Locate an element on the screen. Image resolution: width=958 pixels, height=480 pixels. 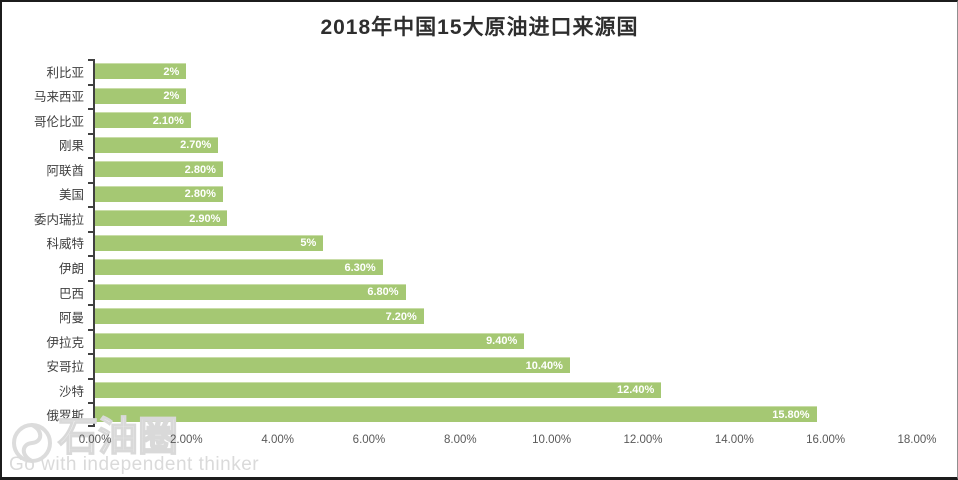
category-label: 俄罗斯 is located at coordinates (65, 416).